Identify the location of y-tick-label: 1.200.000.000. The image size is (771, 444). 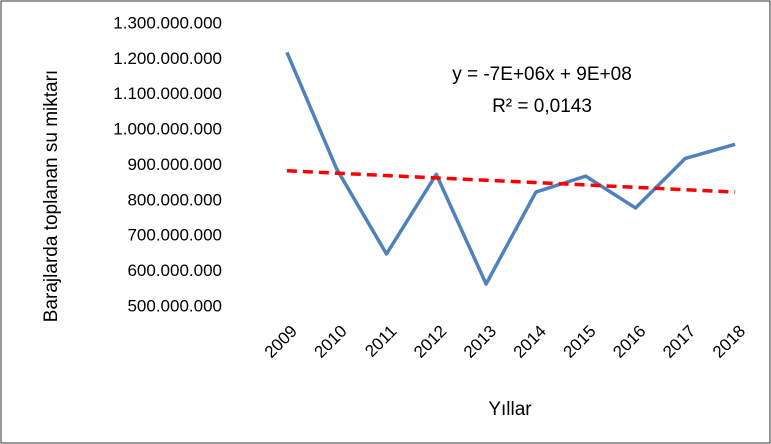
(167, 58).